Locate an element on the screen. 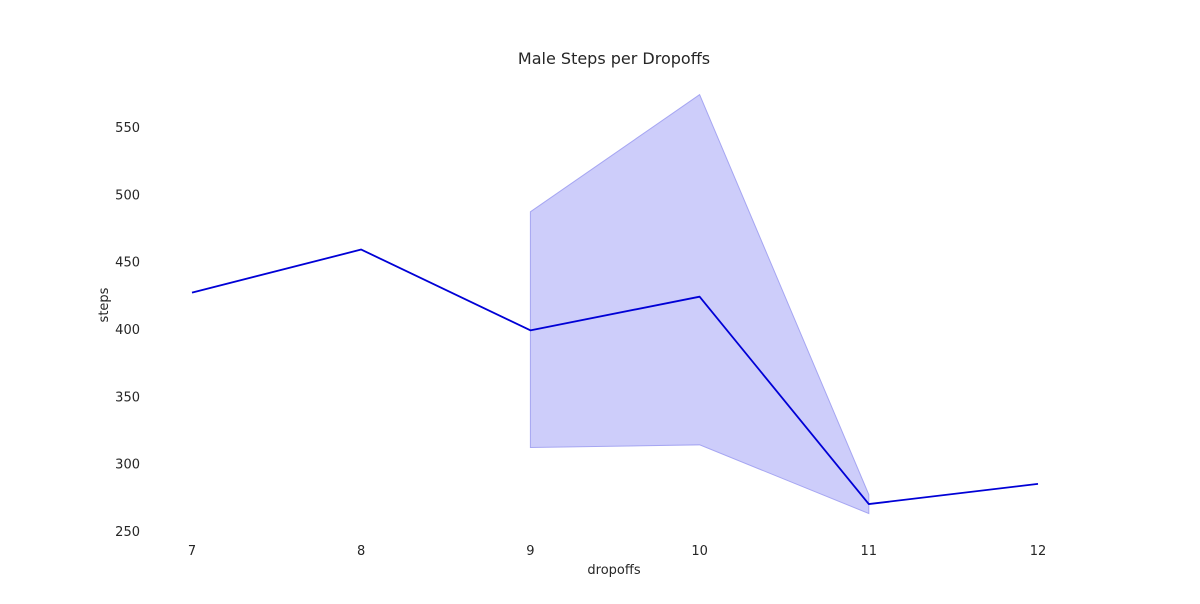 This screenshot has height=604, width=1200. y-tick-label: 550 is located at coordinates (127, 128).